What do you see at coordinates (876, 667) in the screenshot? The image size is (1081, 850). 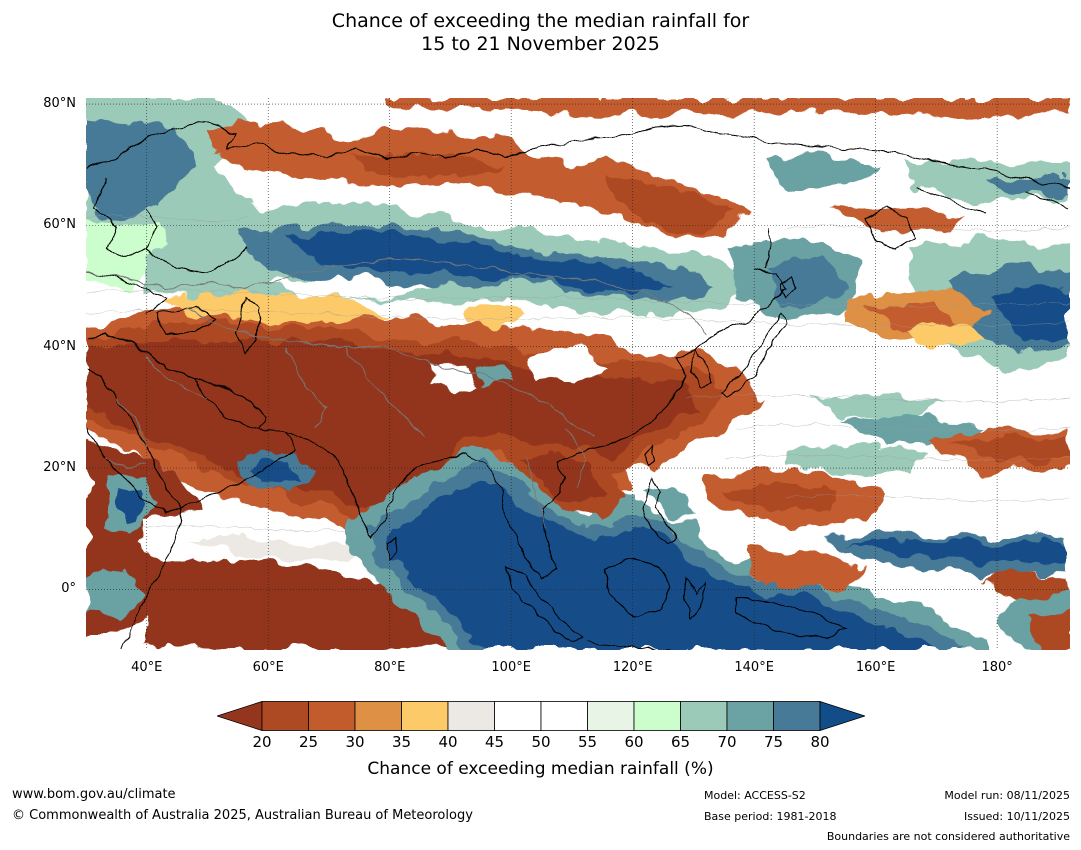 I see `longitude-label: 160°E` at bounding box center [876, 667].